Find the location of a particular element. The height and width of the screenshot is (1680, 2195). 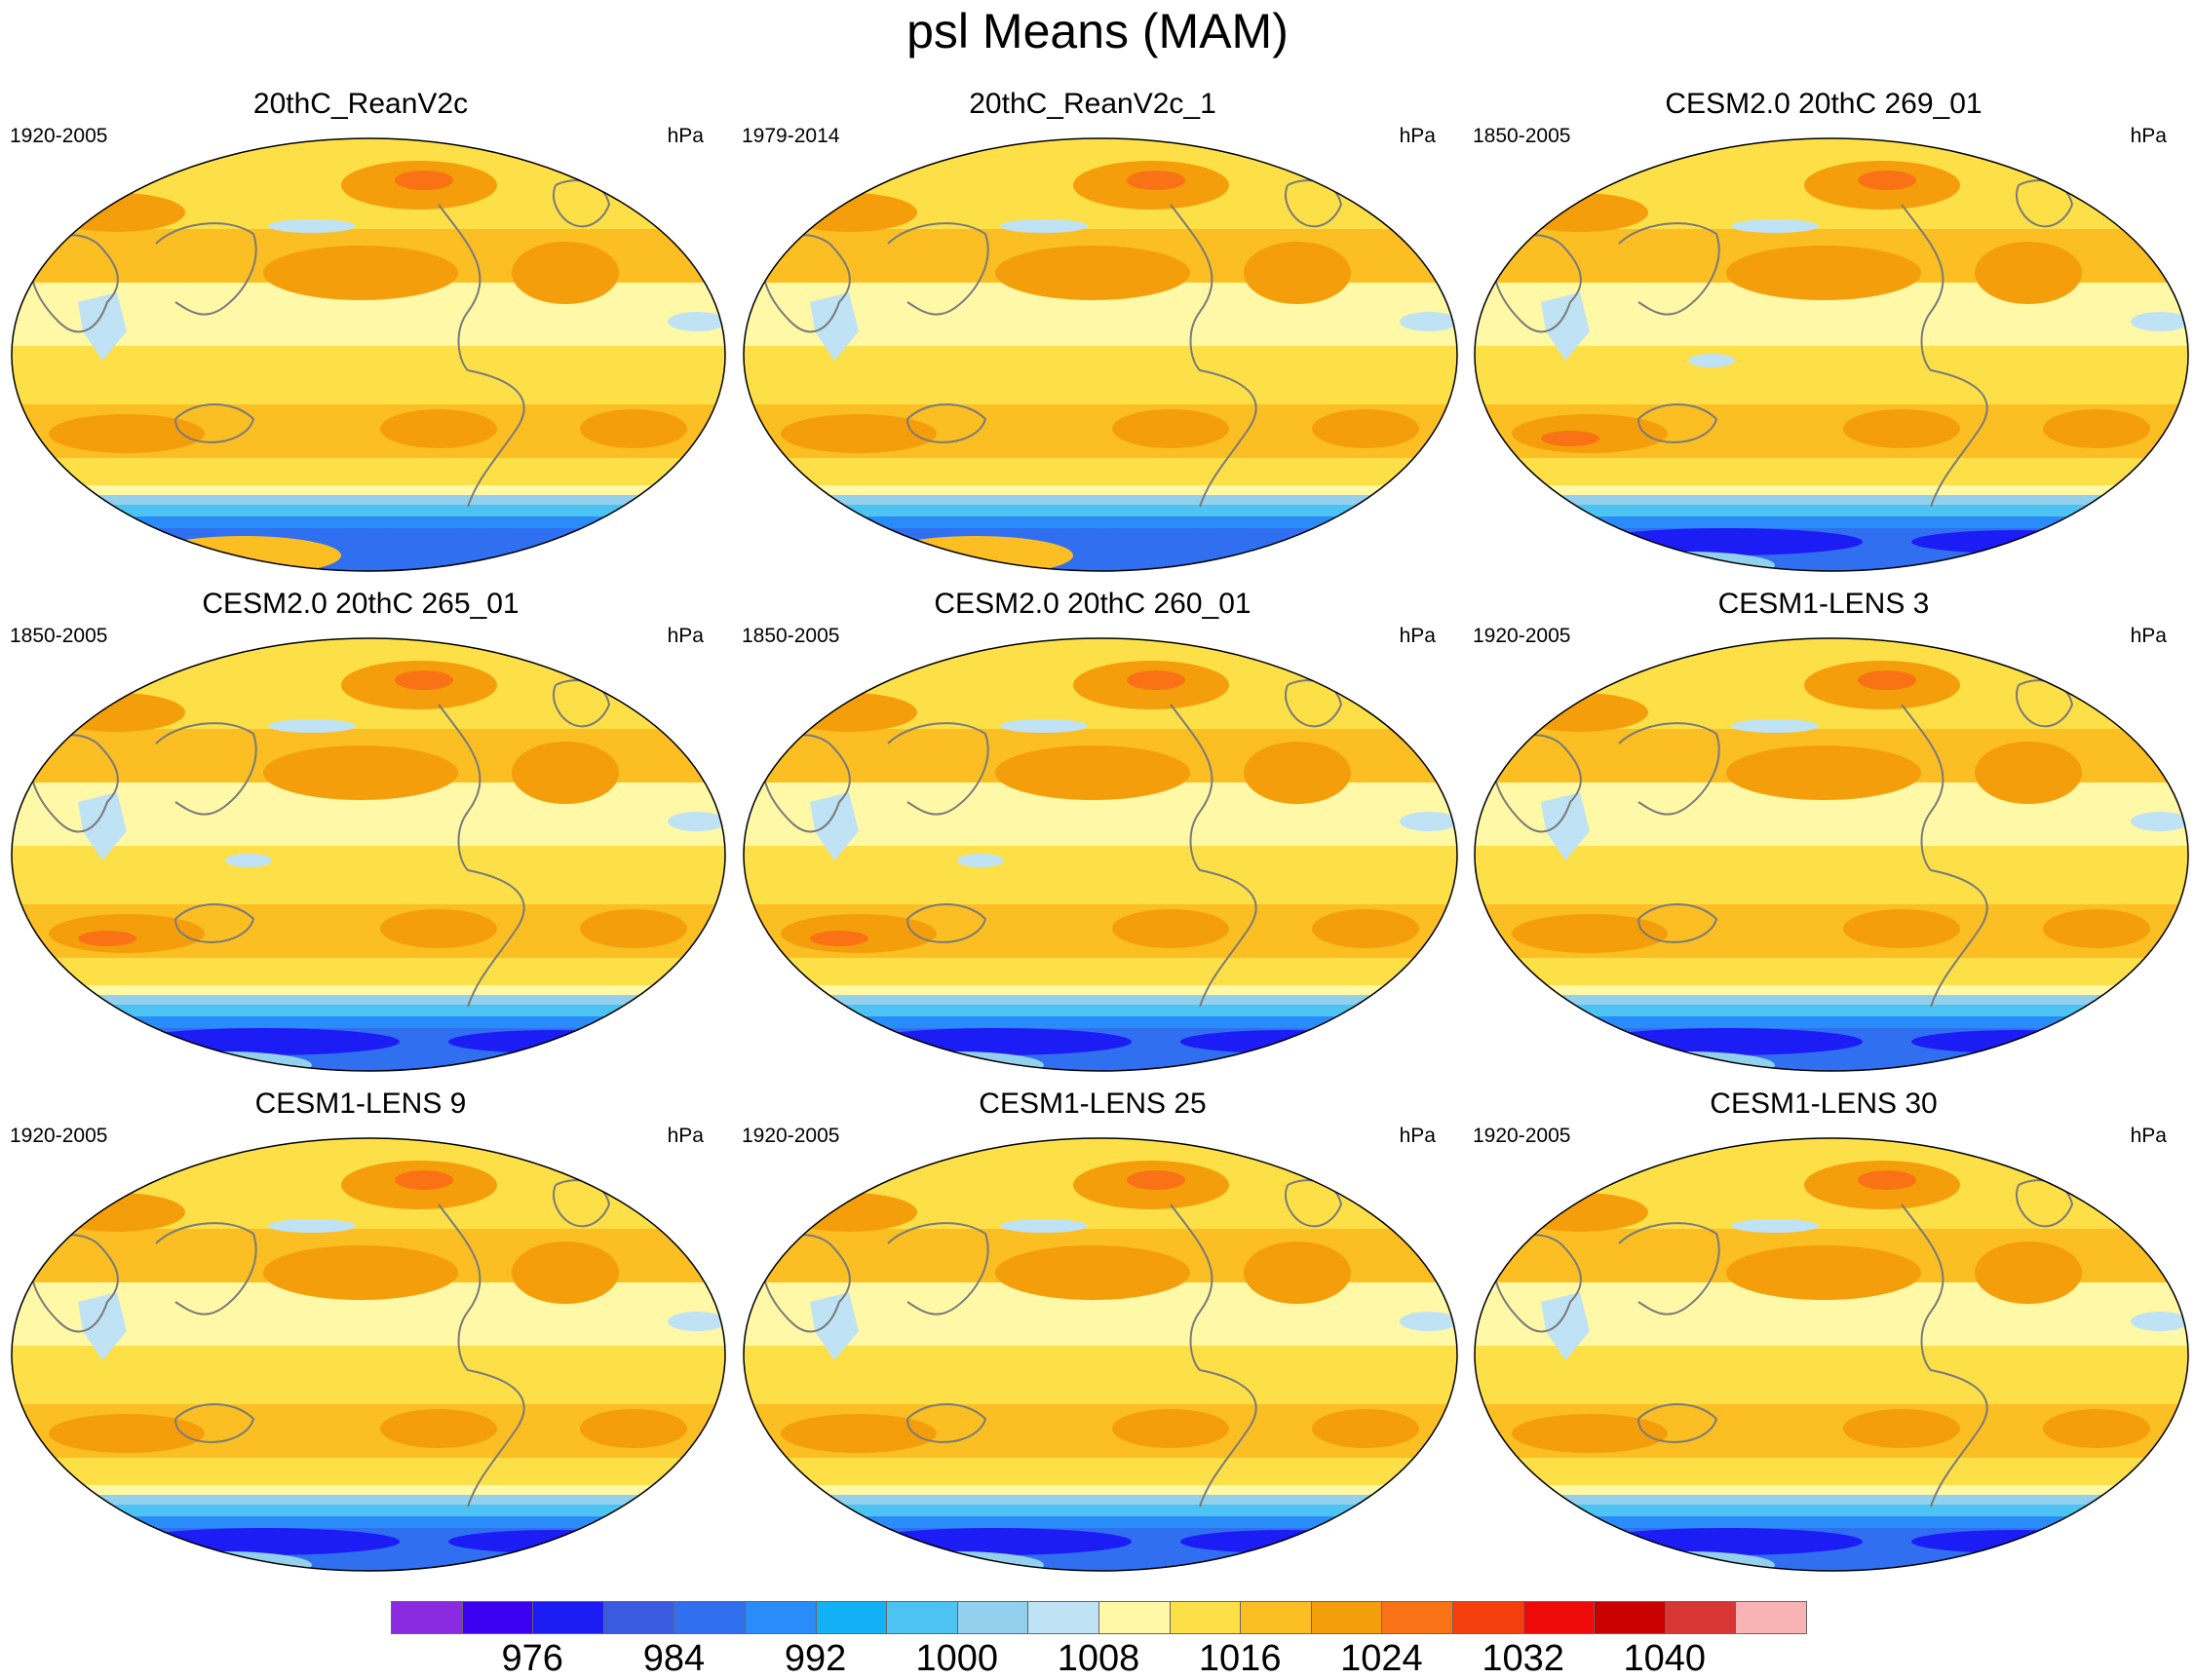

colorbar-tick-label: 984 is located at coordinates (674, 1658).